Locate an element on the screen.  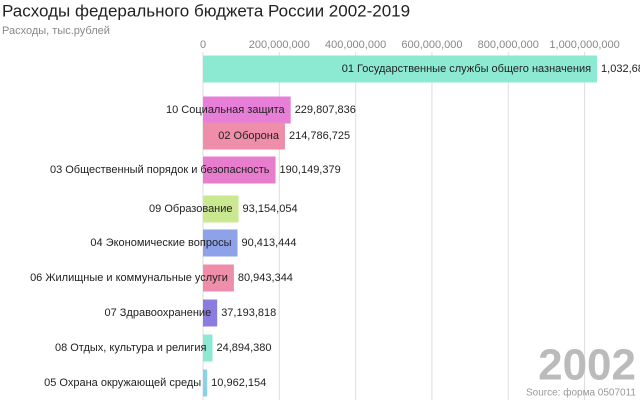
value-label: 80,943,344 is located at coordinates (265, 278).